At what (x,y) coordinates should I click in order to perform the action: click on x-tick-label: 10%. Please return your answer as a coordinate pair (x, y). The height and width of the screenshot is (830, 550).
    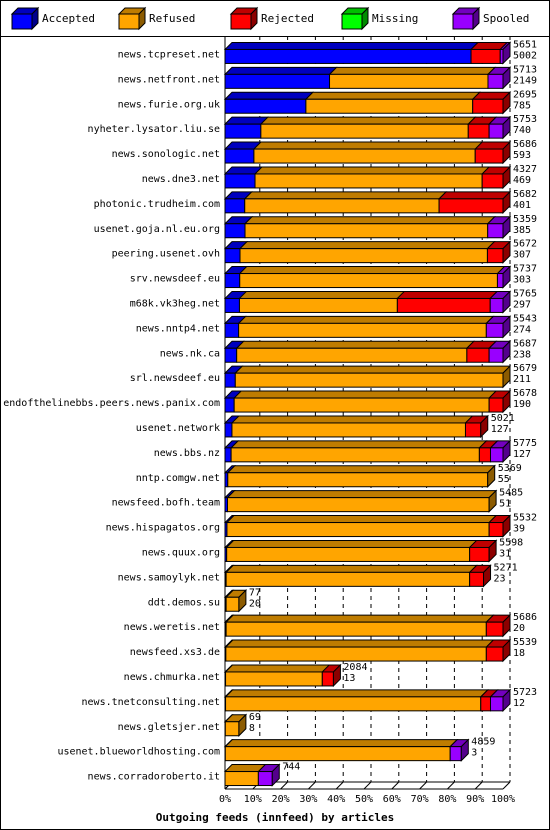
    Looking at the image, I should click on (253, 799).